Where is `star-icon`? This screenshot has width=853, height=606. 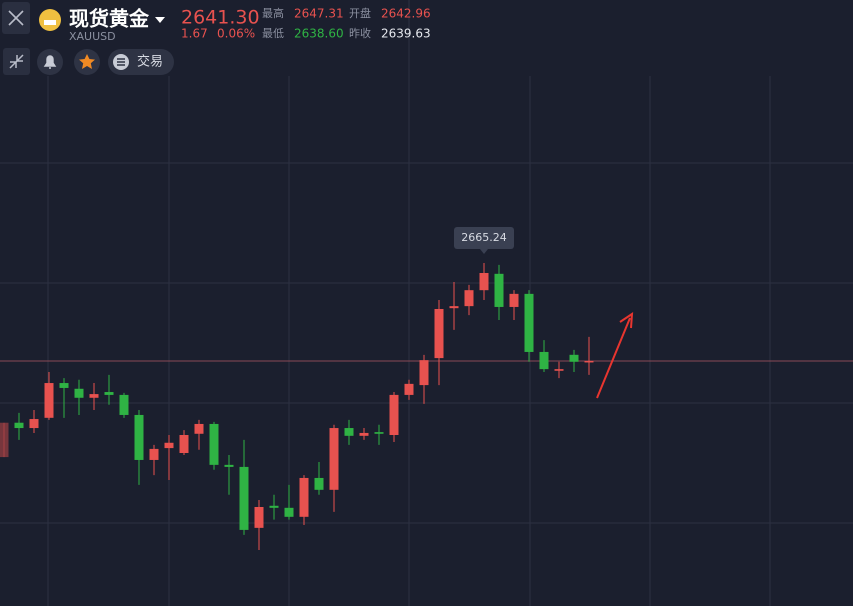 star-icon is located at coordinates (87, 61).